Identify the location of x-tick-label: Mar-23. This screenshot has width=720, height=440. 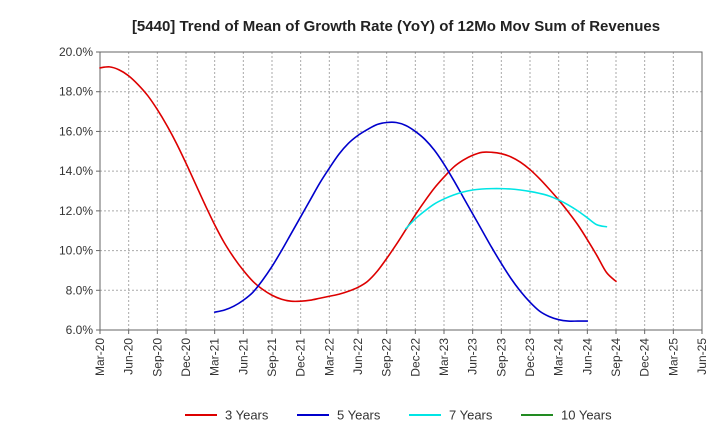
(444, 357).